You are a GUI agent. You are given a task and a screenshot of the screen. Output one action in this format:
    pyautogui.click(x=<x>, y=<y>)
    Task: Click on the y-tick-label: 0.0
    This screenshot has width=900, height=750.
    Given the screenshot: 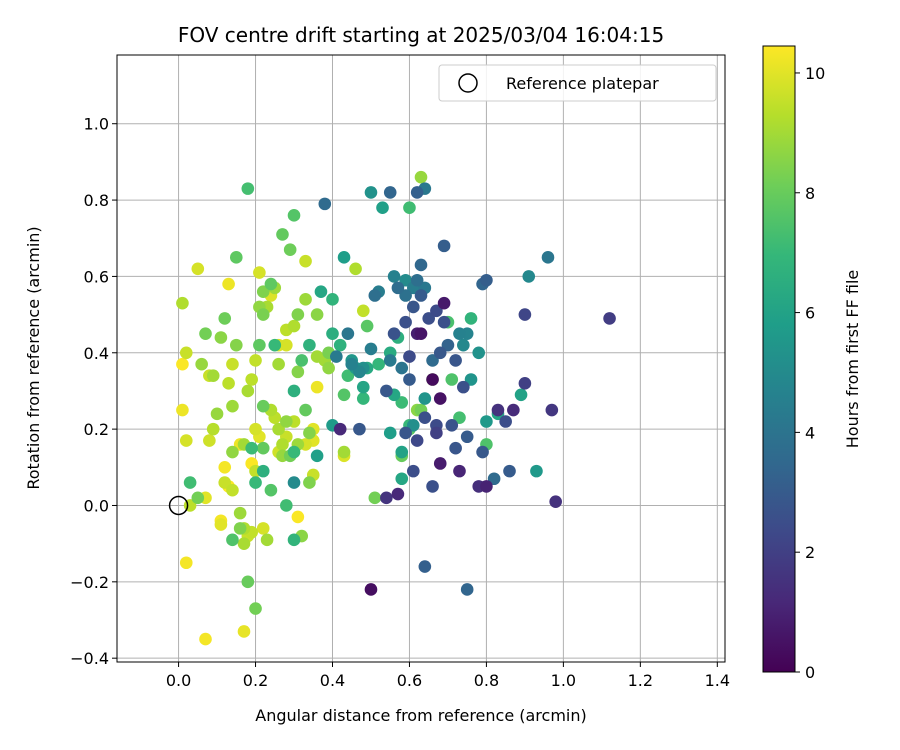 What is the action you would take?
    pyautogui.click(x=96, y=505)
    